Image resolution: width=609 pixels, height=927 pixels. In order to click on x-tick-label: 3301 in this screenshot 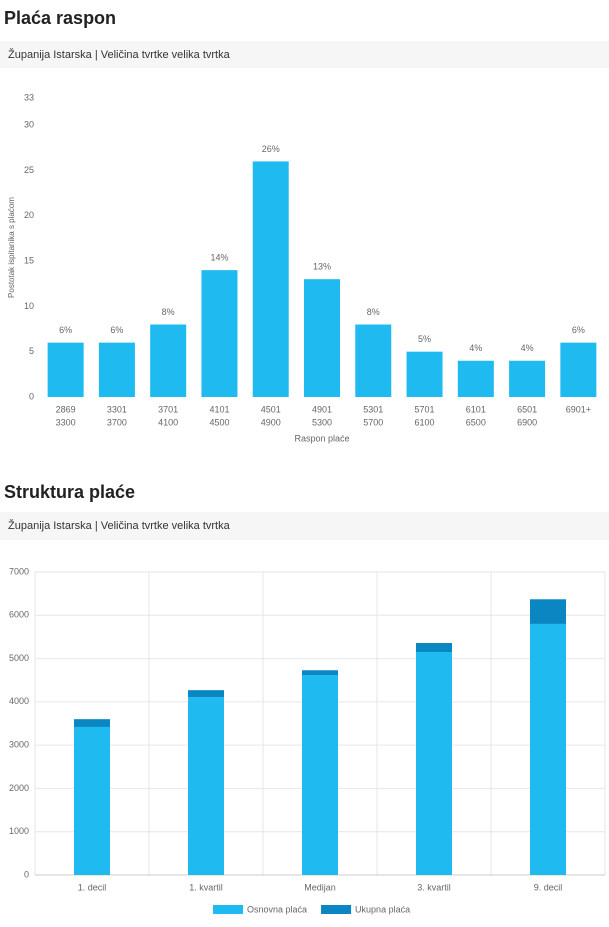, I will do `click(117, 409)`.